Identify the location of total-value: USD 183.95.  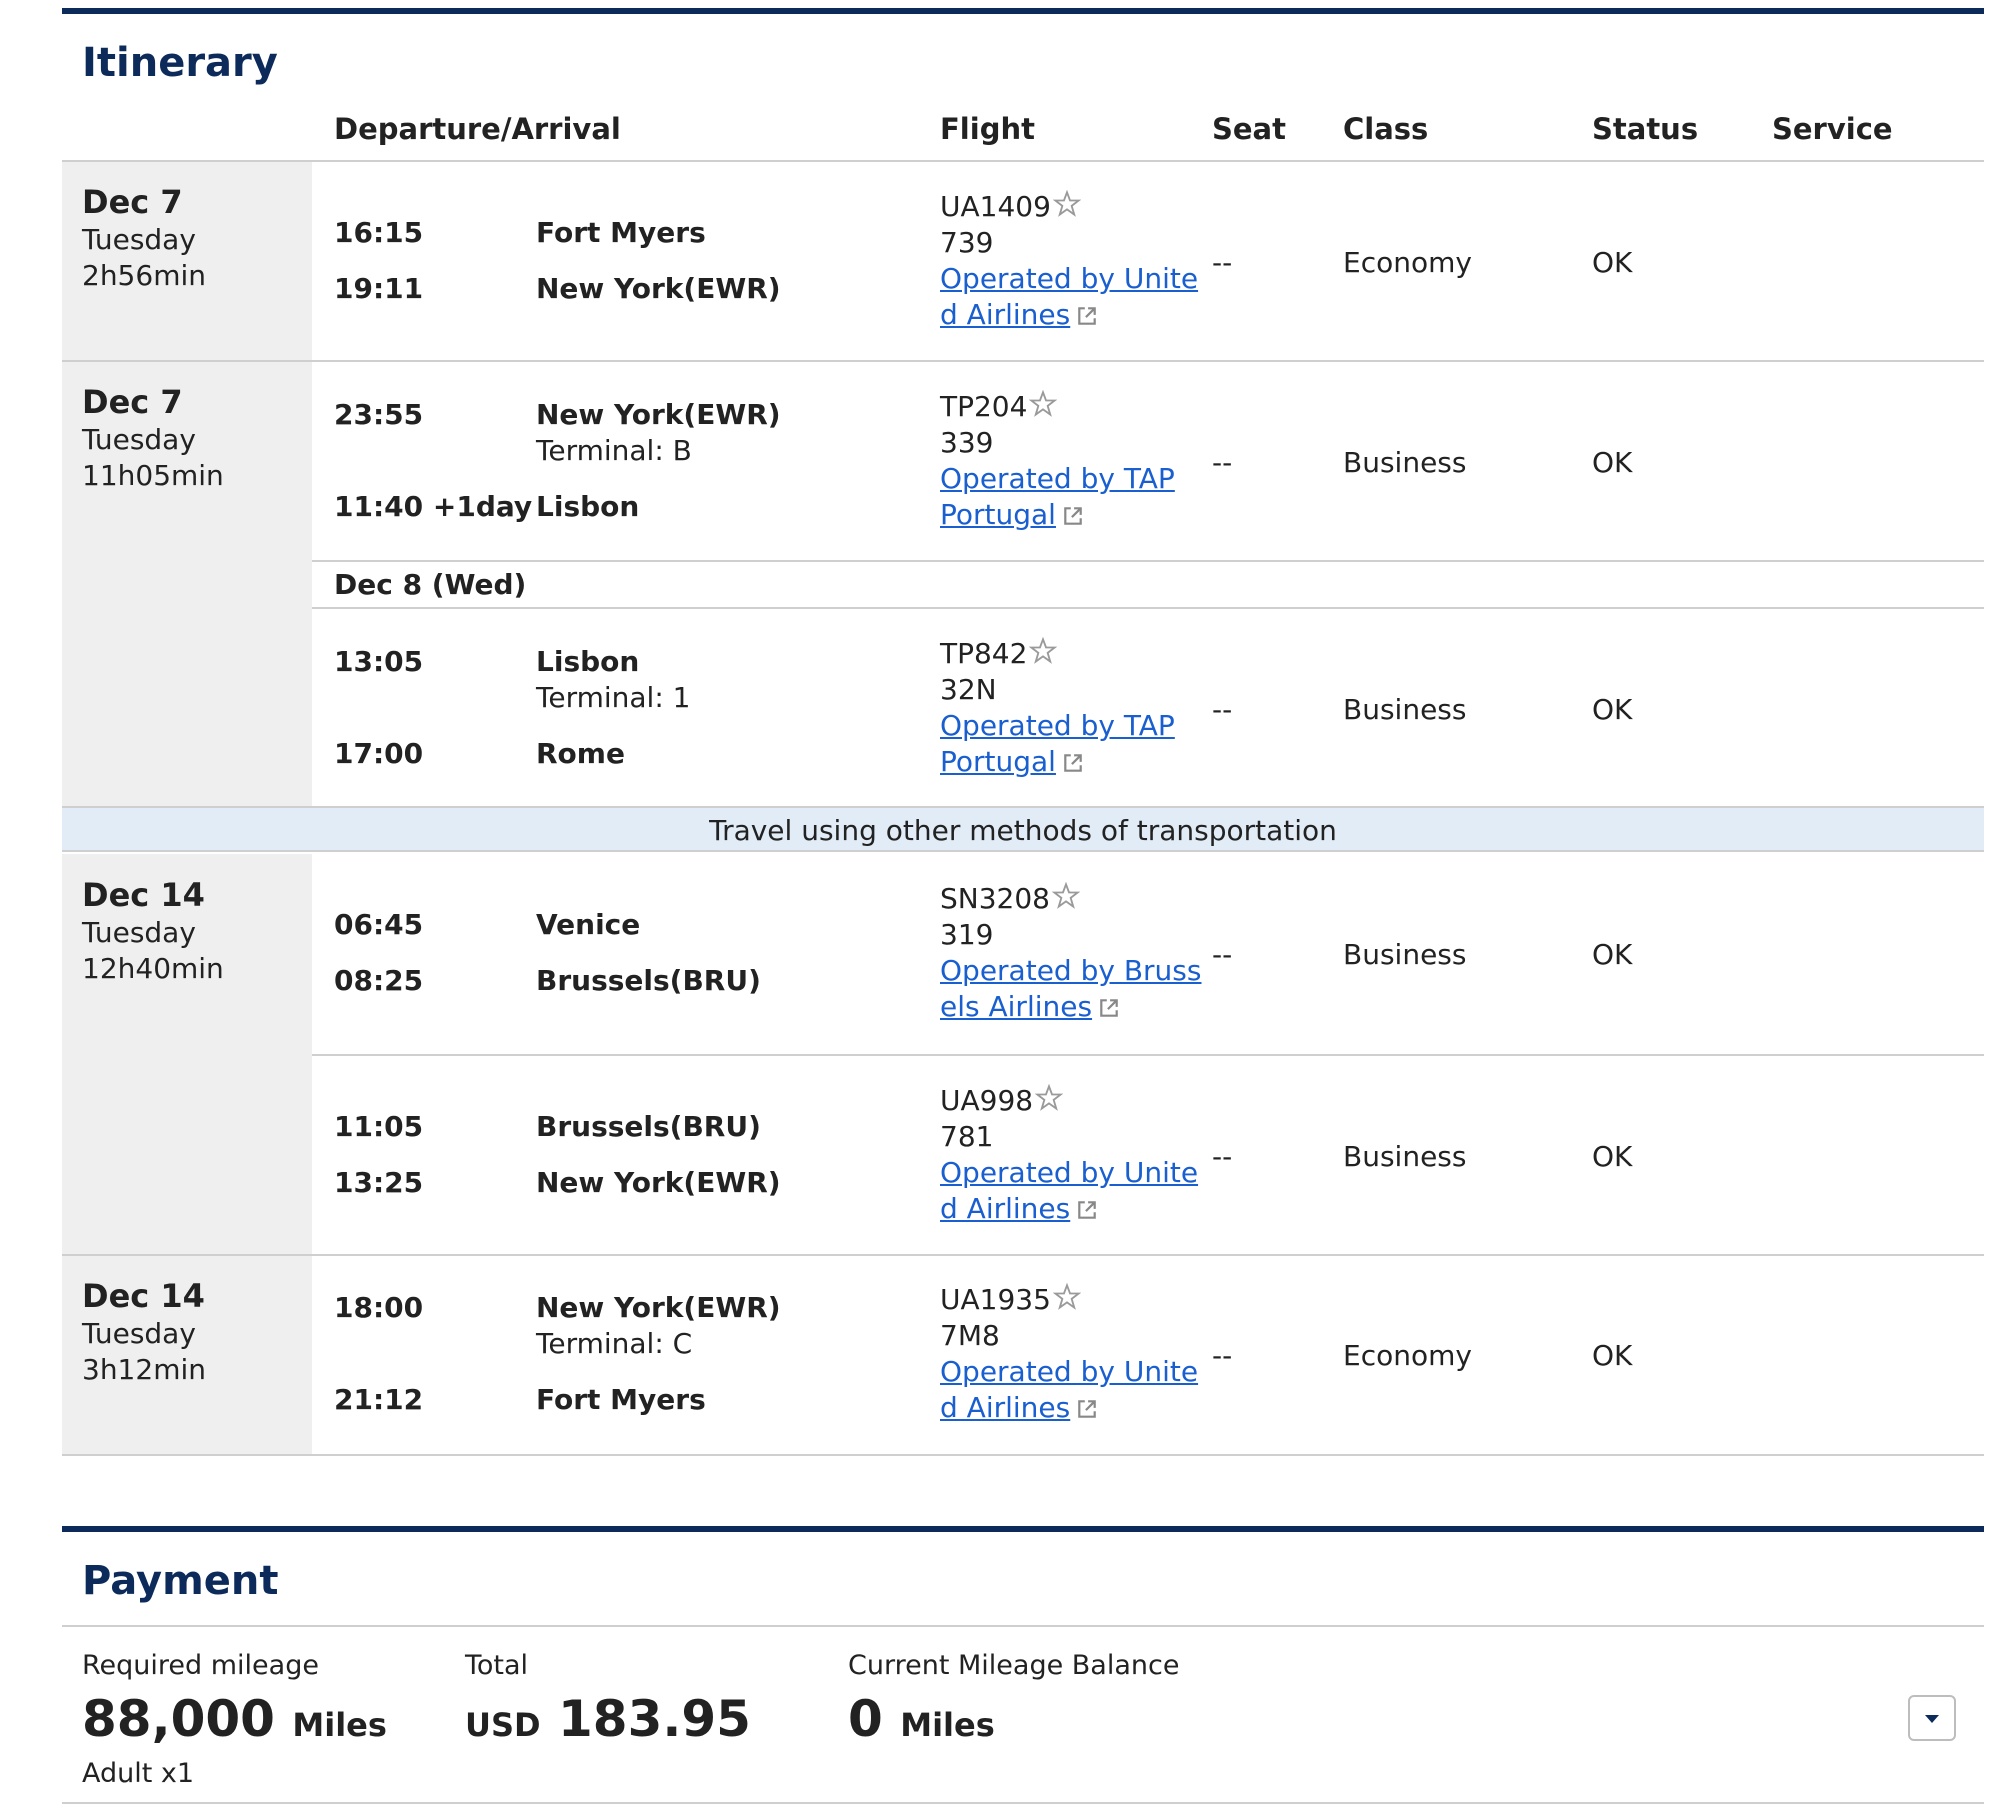
(608, 1719).